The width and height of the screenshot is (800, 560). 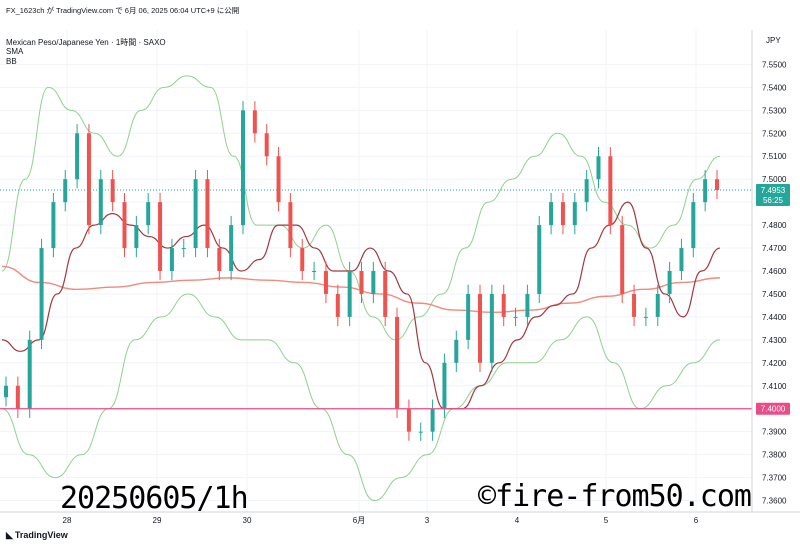 What do you see at coordinates (157, 520) in the screenshot?
I see `x-tick-label: 29` at bounding box center [157, 520].